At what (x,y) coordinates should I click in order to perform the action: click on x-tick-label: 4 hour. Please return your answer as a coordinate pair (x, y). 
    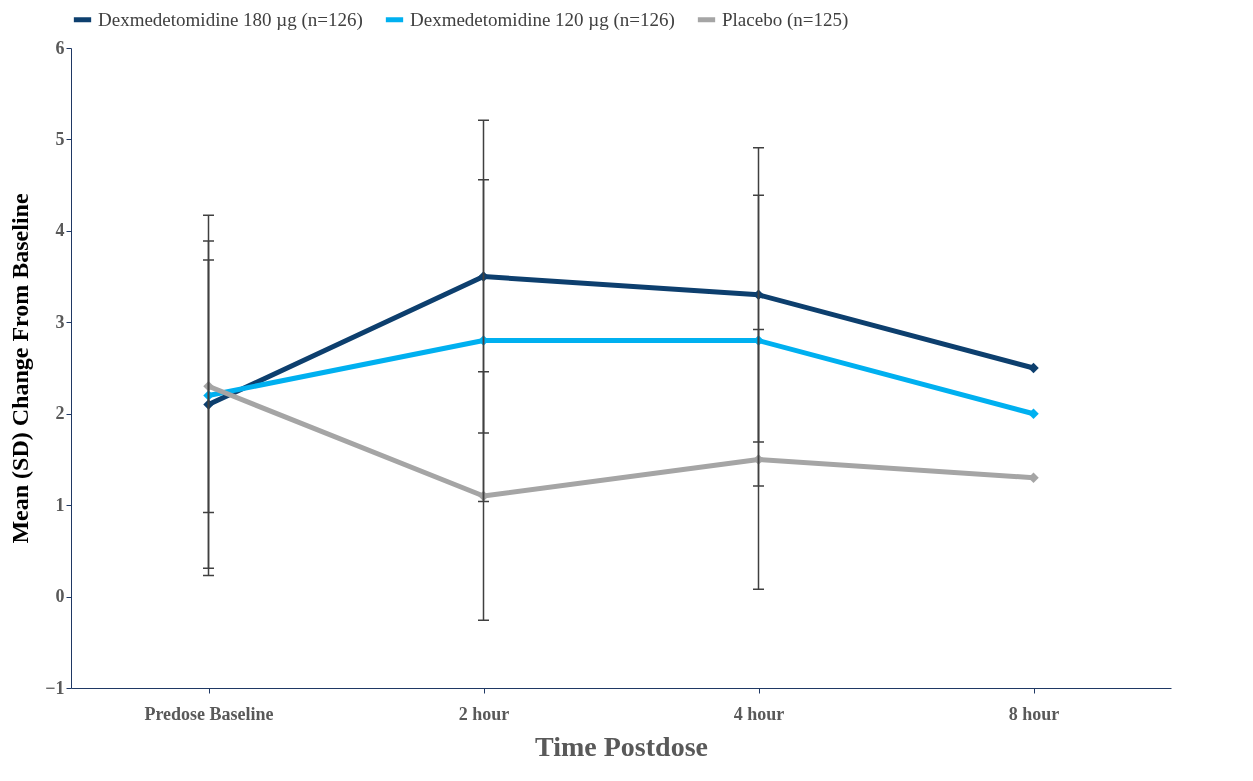
    Looking at the image, I should click on (759, 713).